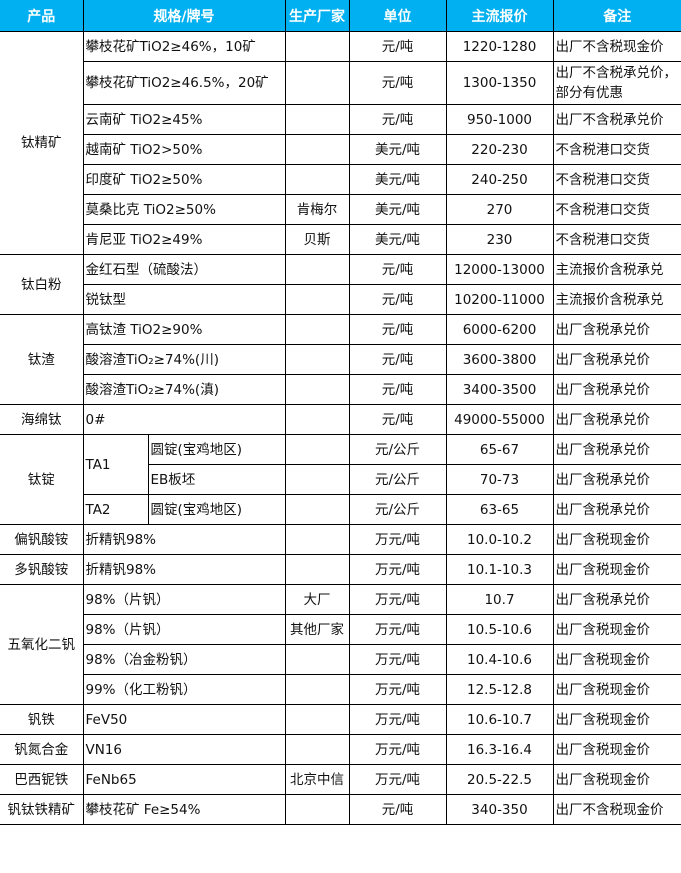 The height and width of the screenshot is (873, 681). Describe the element at coordinates (499, 46) in the screenshot. I see `price-cell: 1220-1280` at that location.